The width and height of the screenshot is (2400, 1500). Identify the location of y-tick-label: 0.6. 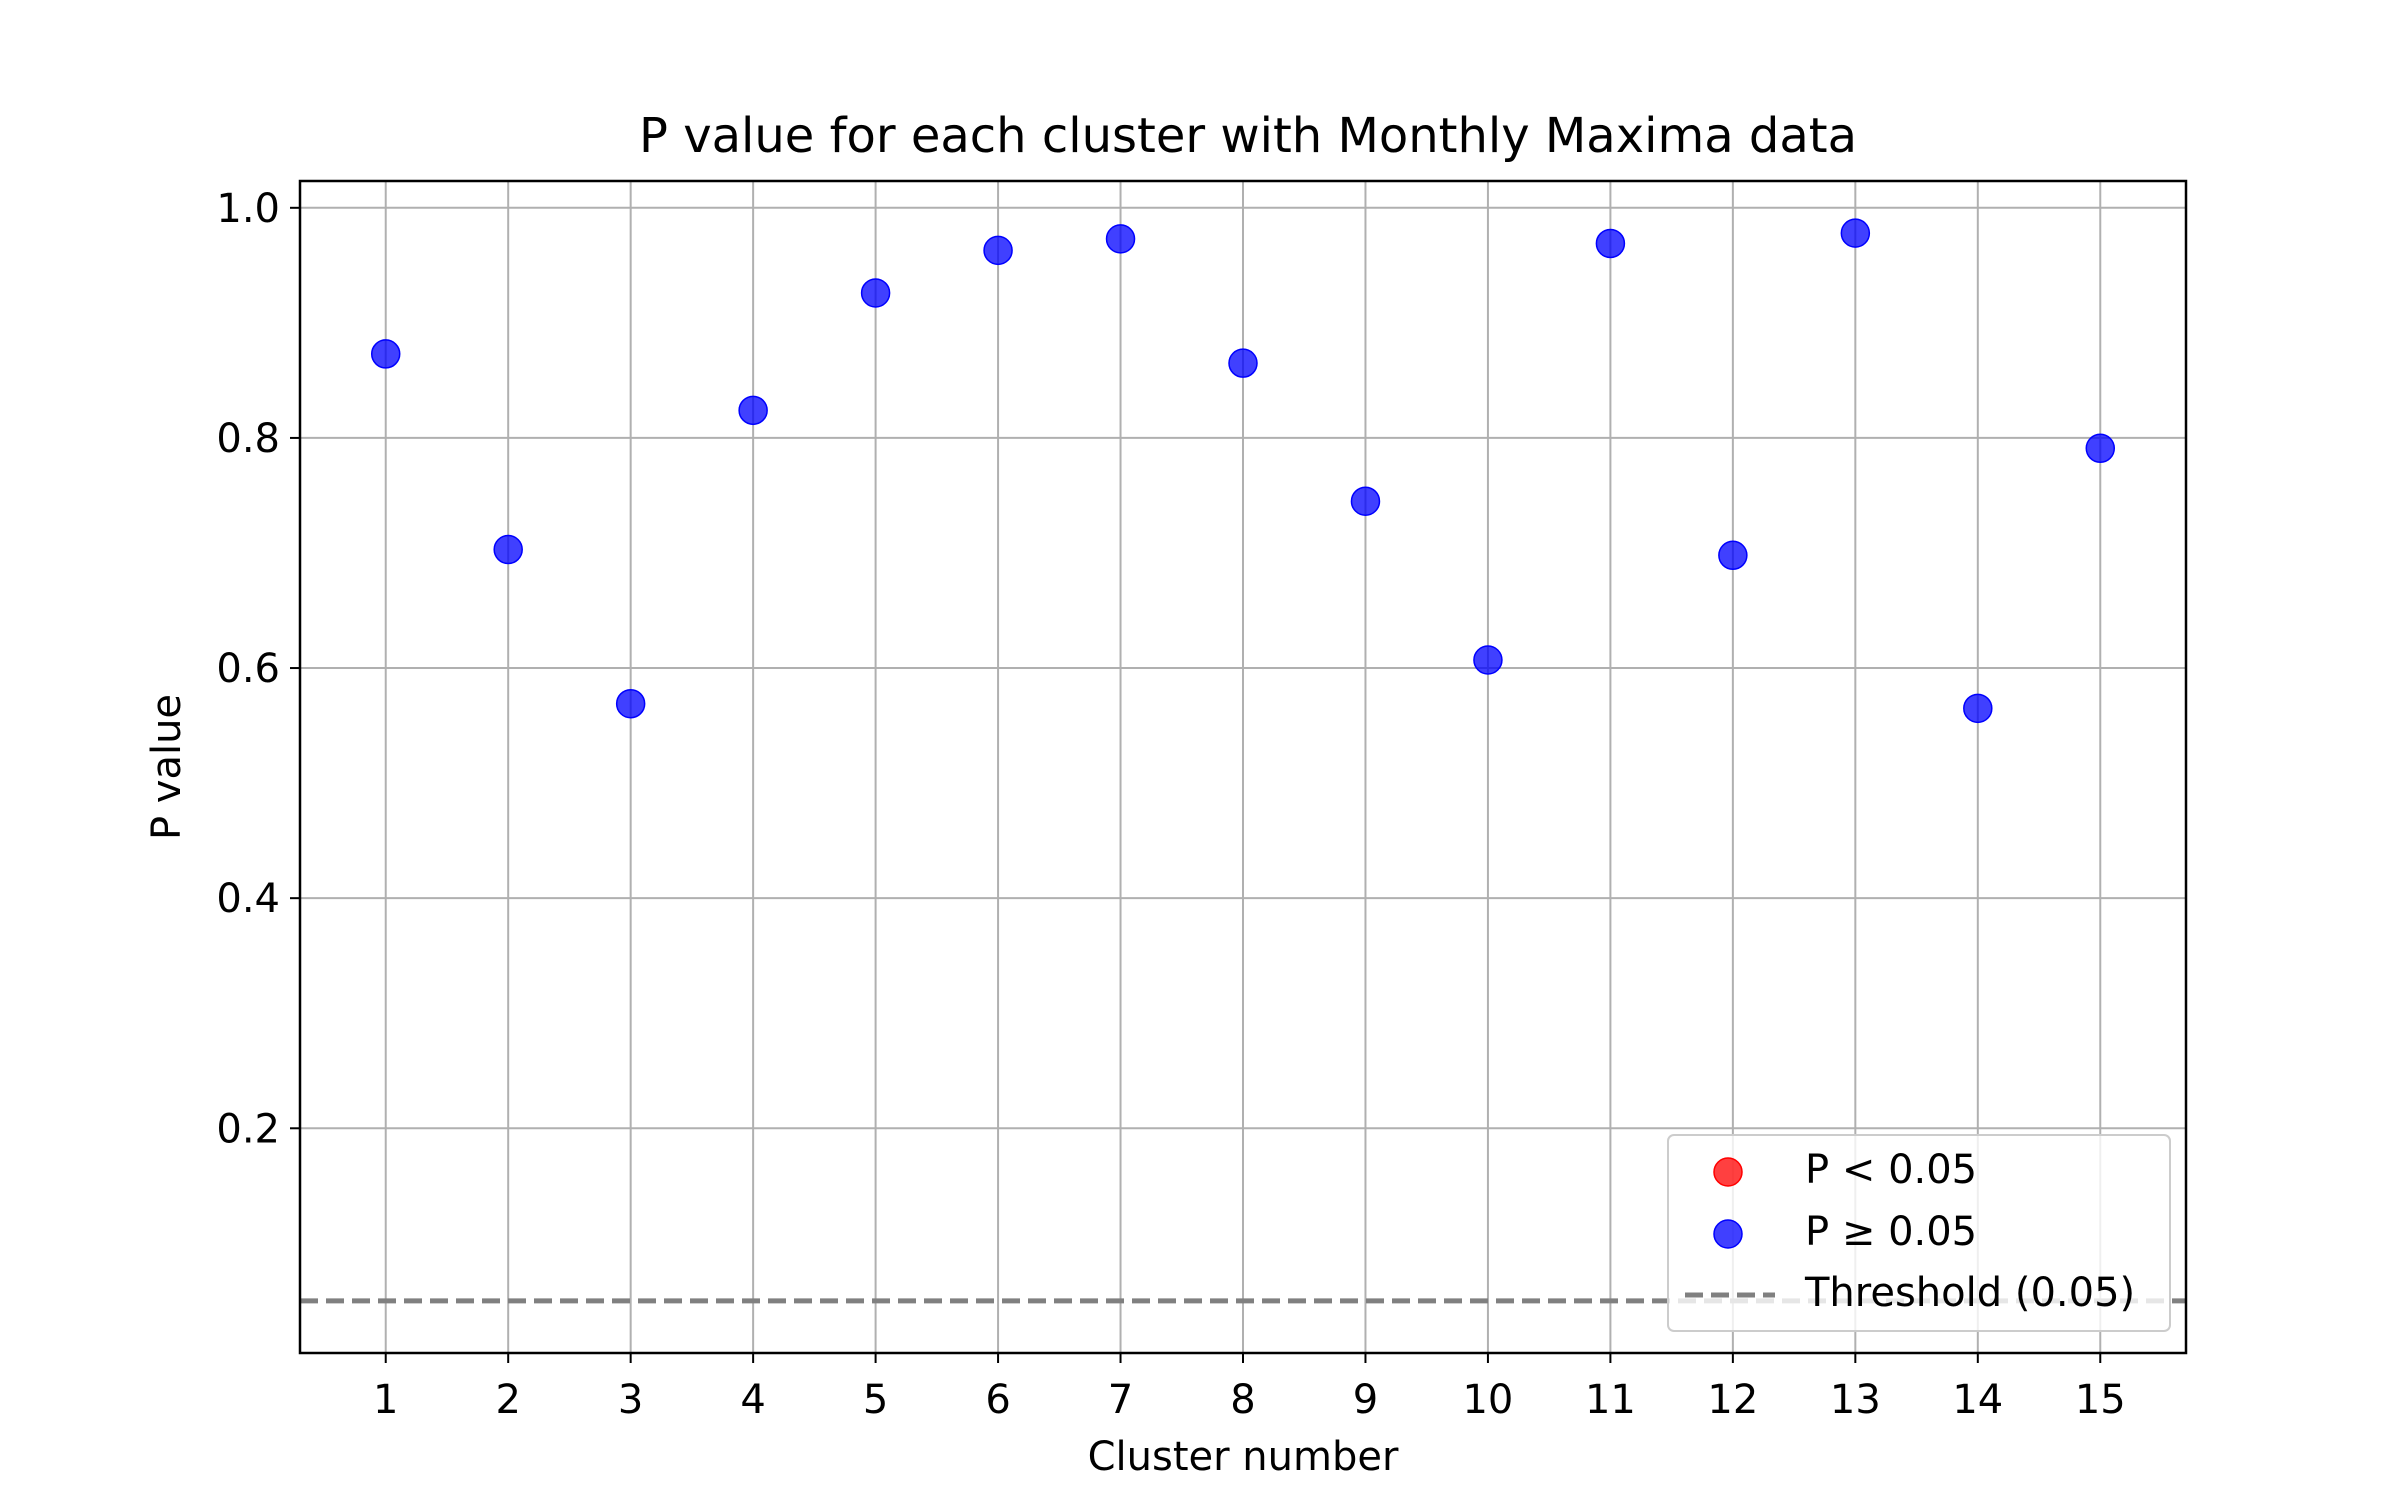
(248, 669).